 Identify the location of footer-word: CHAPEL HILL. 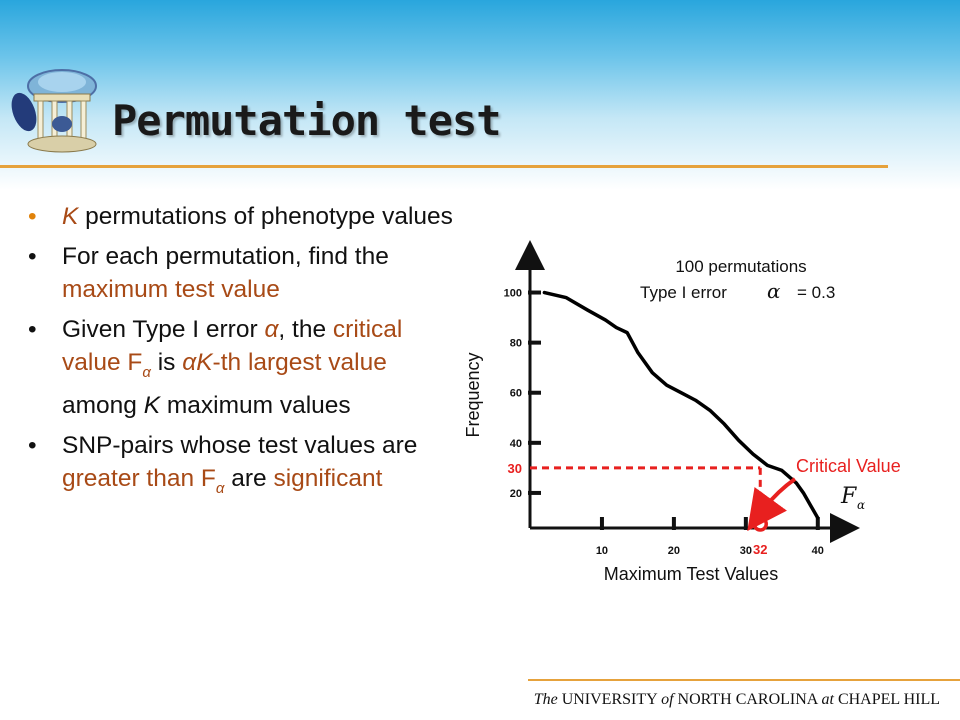
(888, 699).